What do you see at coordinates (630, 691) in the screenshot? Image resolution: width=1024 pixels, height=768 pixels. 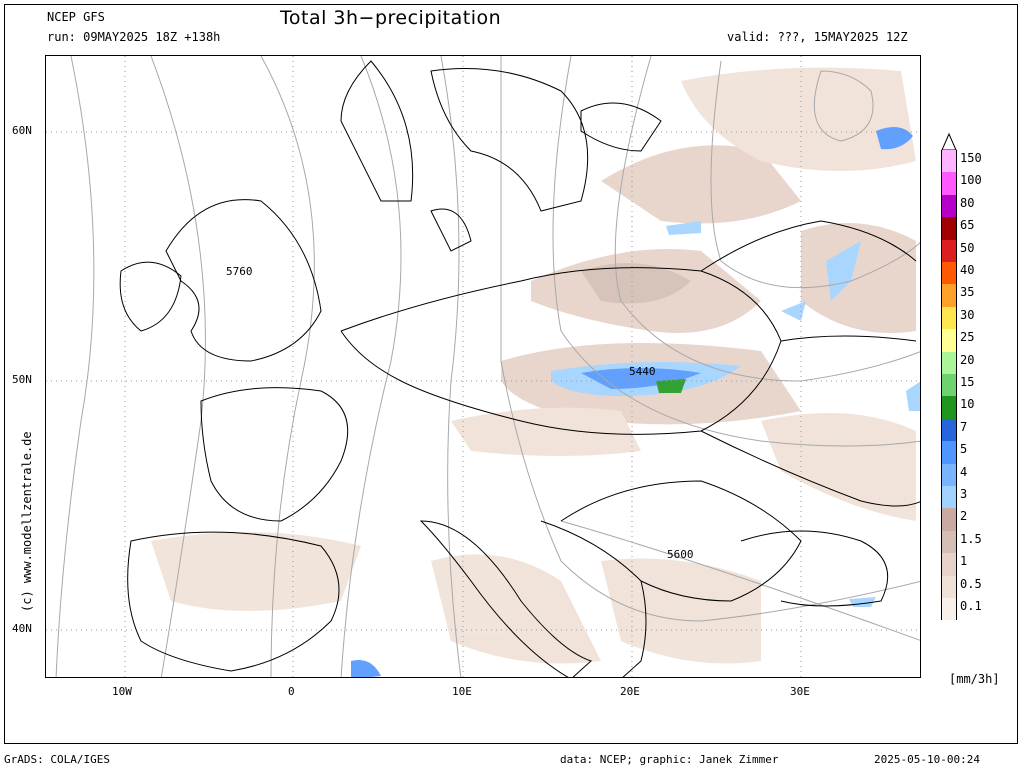 I see `lon-label: 20E` at bounding box center [630, 691].